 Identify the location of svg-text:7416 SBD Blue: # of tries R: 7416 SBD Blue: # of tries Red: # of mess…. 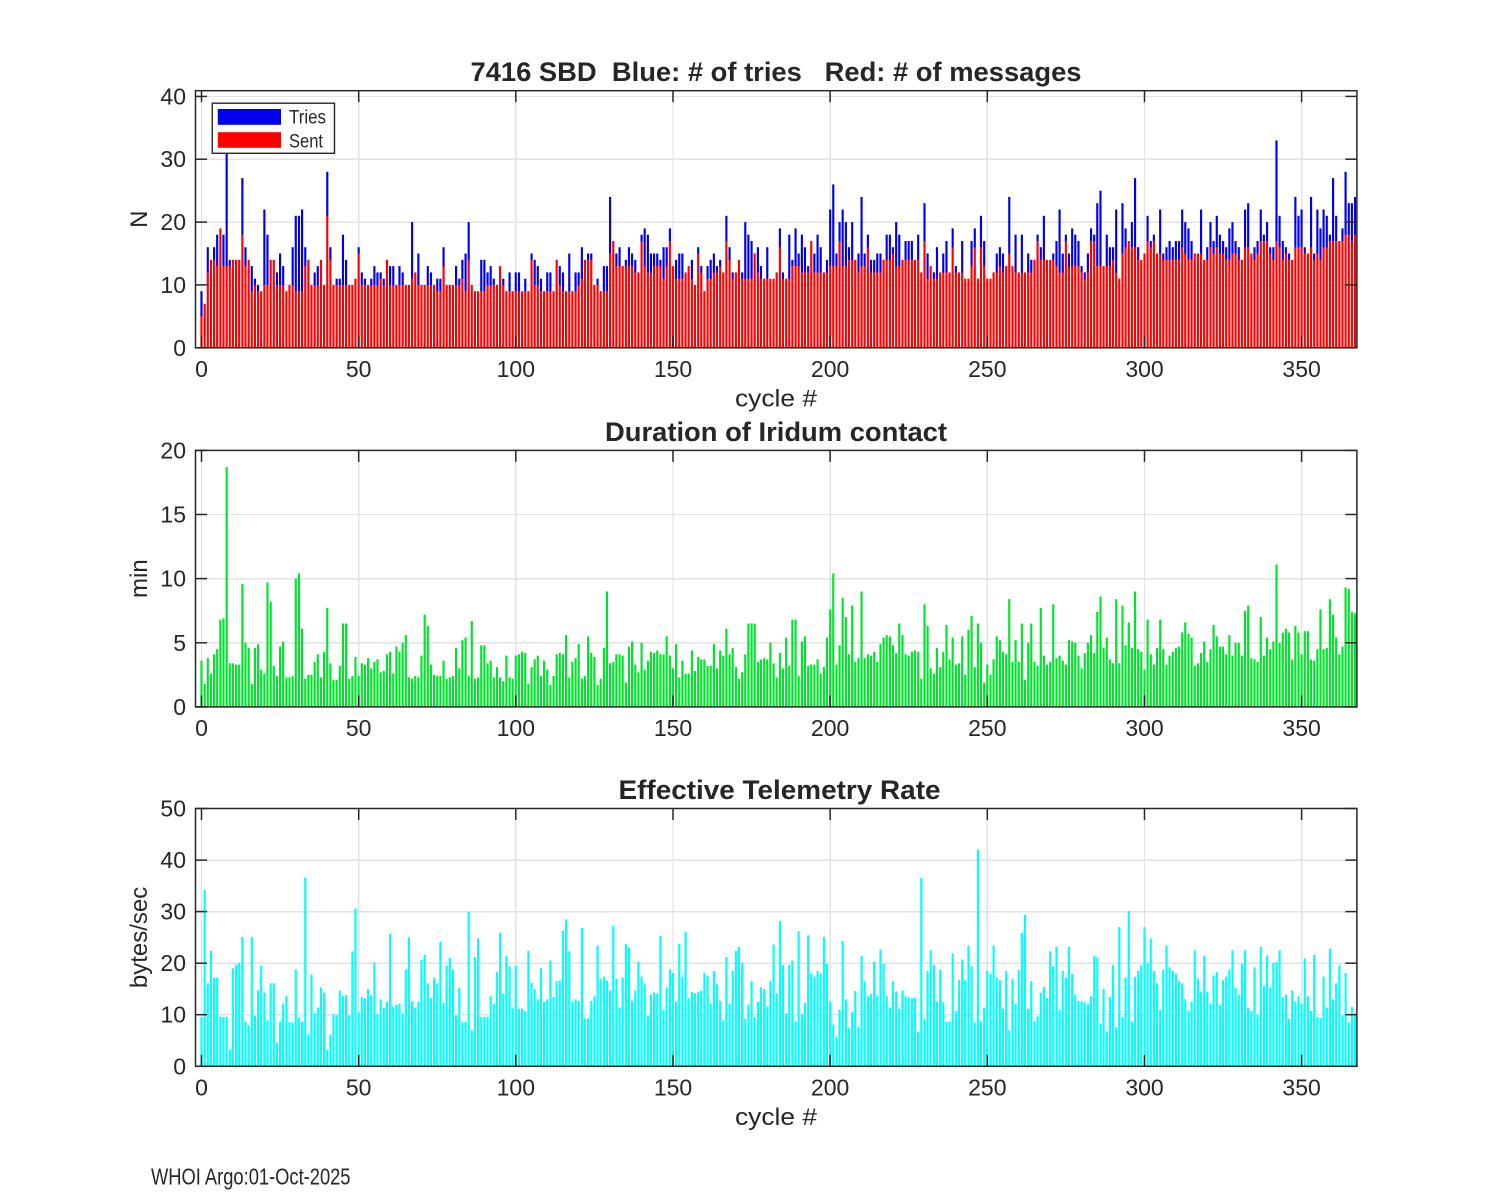
(776, 72).